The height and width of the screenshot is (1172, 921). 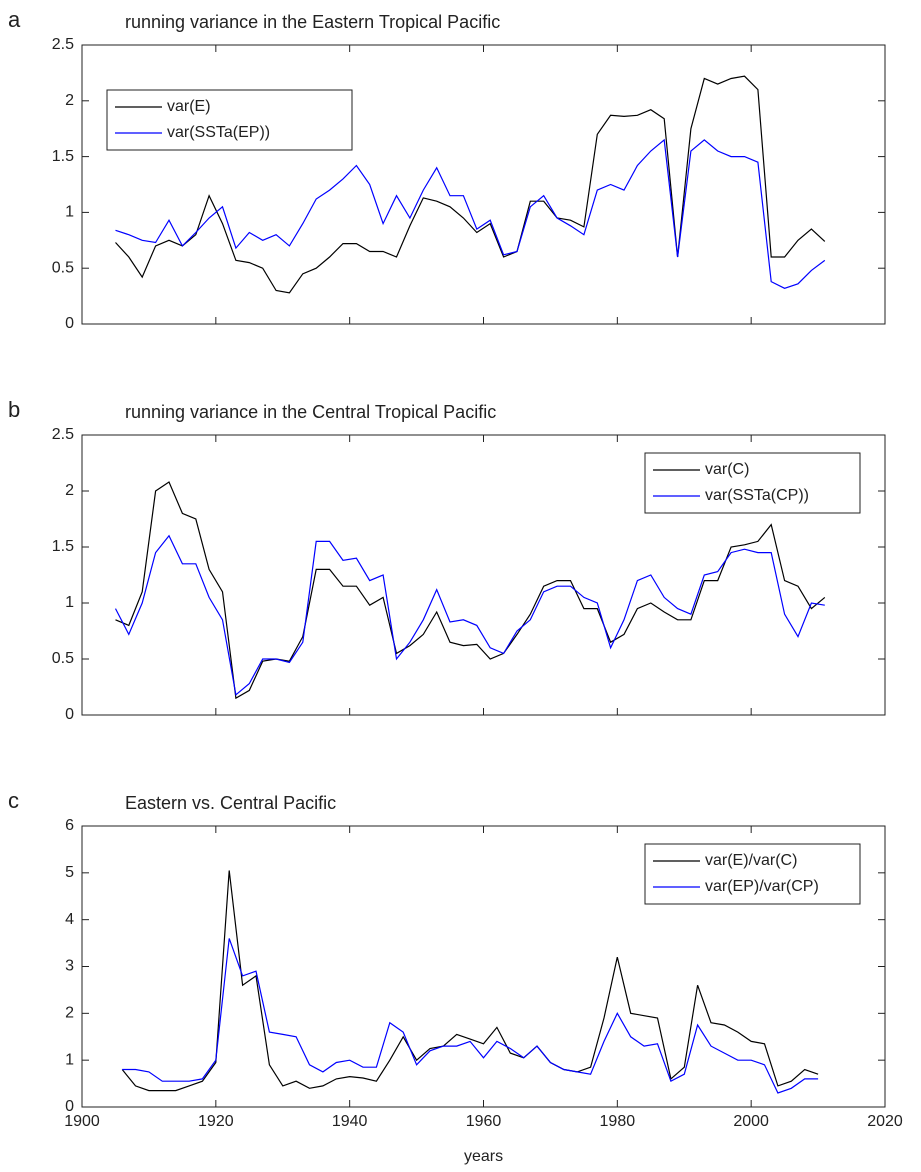 I want to click on y-tick-label: 5, so click(x=69, y=872).